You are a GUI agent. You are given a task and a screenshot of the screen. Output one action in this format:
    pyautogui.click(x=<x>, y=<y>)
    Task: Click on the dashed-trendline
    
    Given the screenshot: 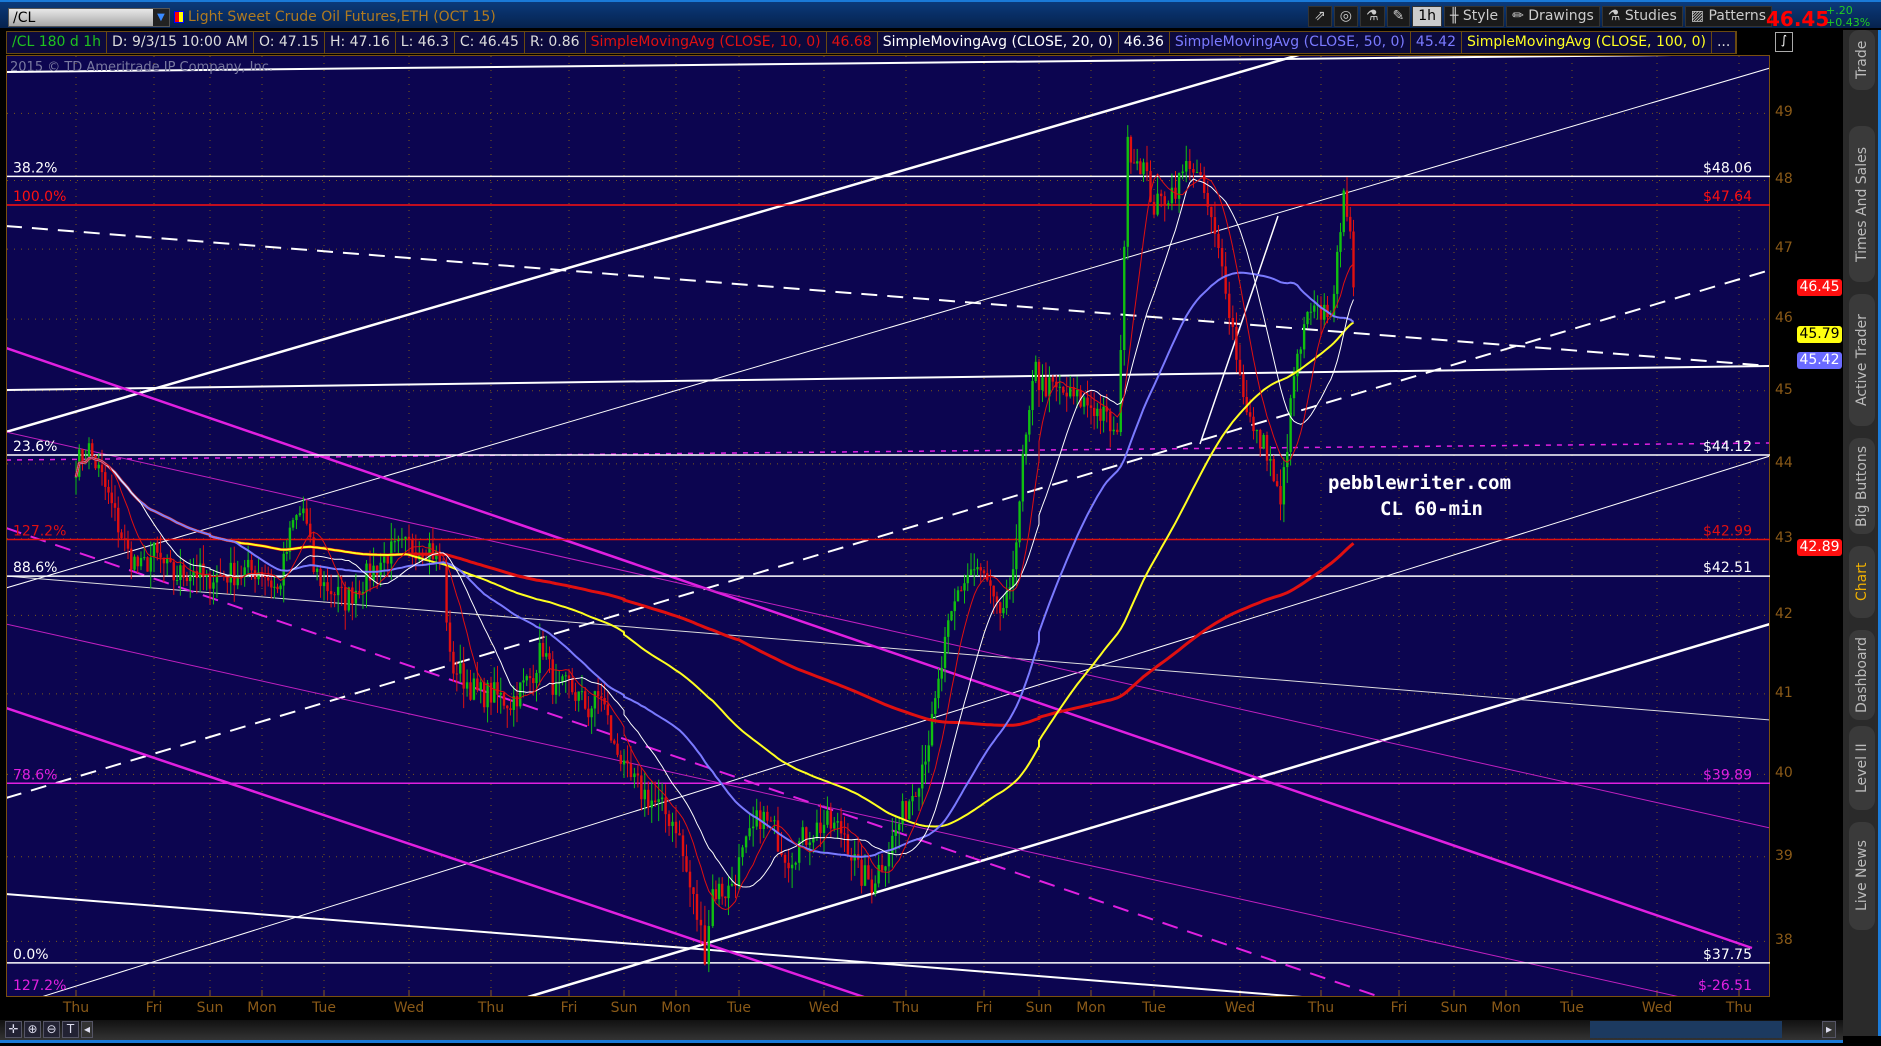 What is the action you would take?
    pyautogui.click(x=888, y=296)
    